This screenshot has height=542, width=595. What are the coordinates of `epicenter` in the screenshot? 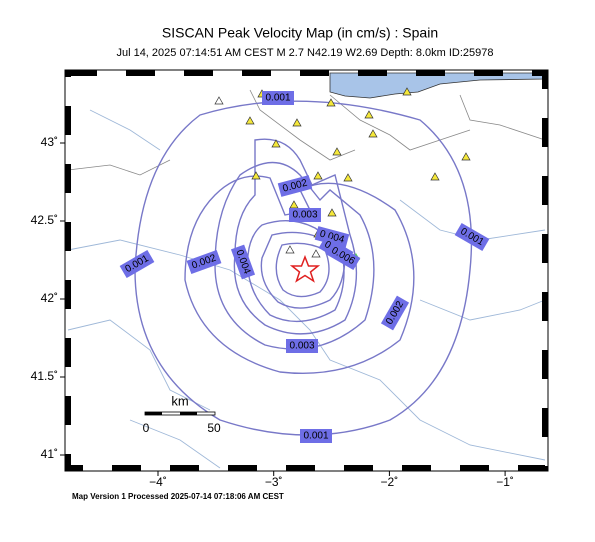 It's located at (305, 268).